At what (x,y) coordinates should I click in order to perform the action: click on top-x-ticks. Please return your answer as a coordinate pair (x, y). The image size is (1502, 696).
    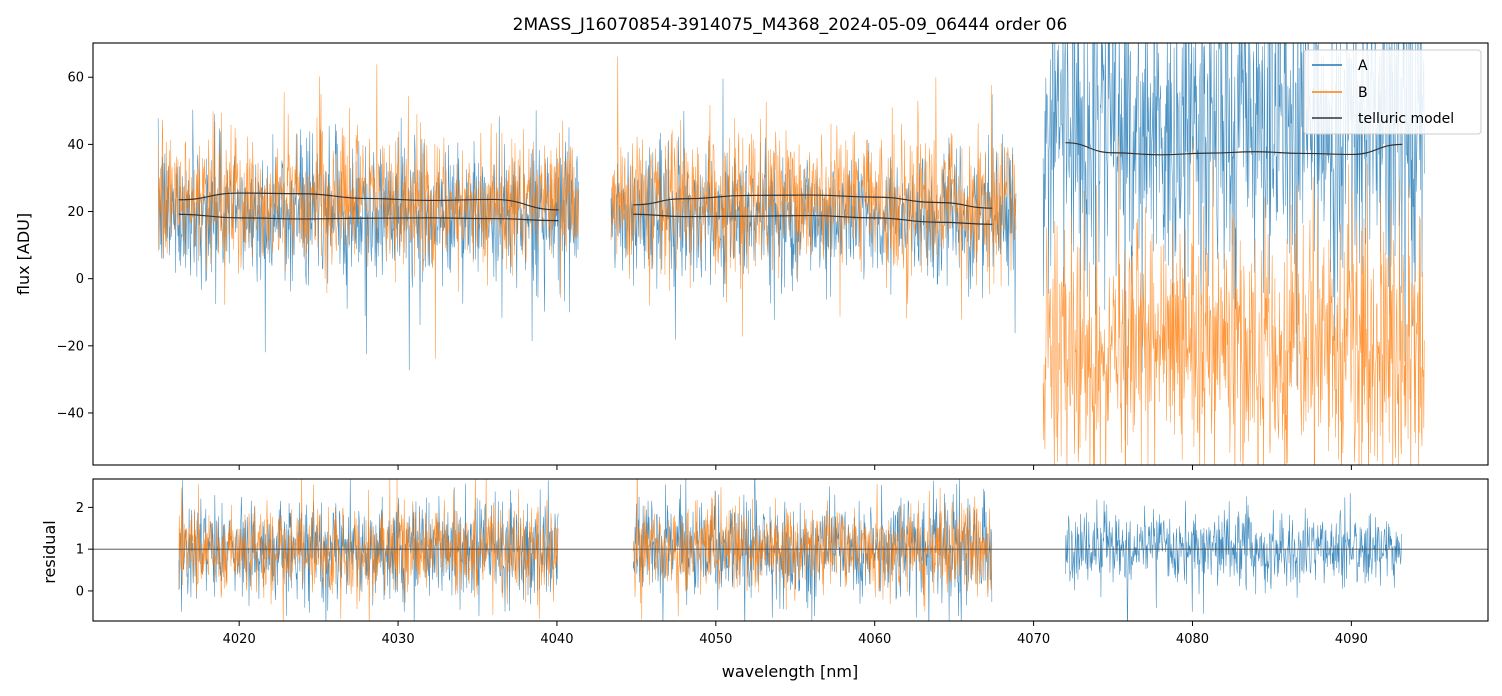
    Looking at the image, I should click on (795, 467).